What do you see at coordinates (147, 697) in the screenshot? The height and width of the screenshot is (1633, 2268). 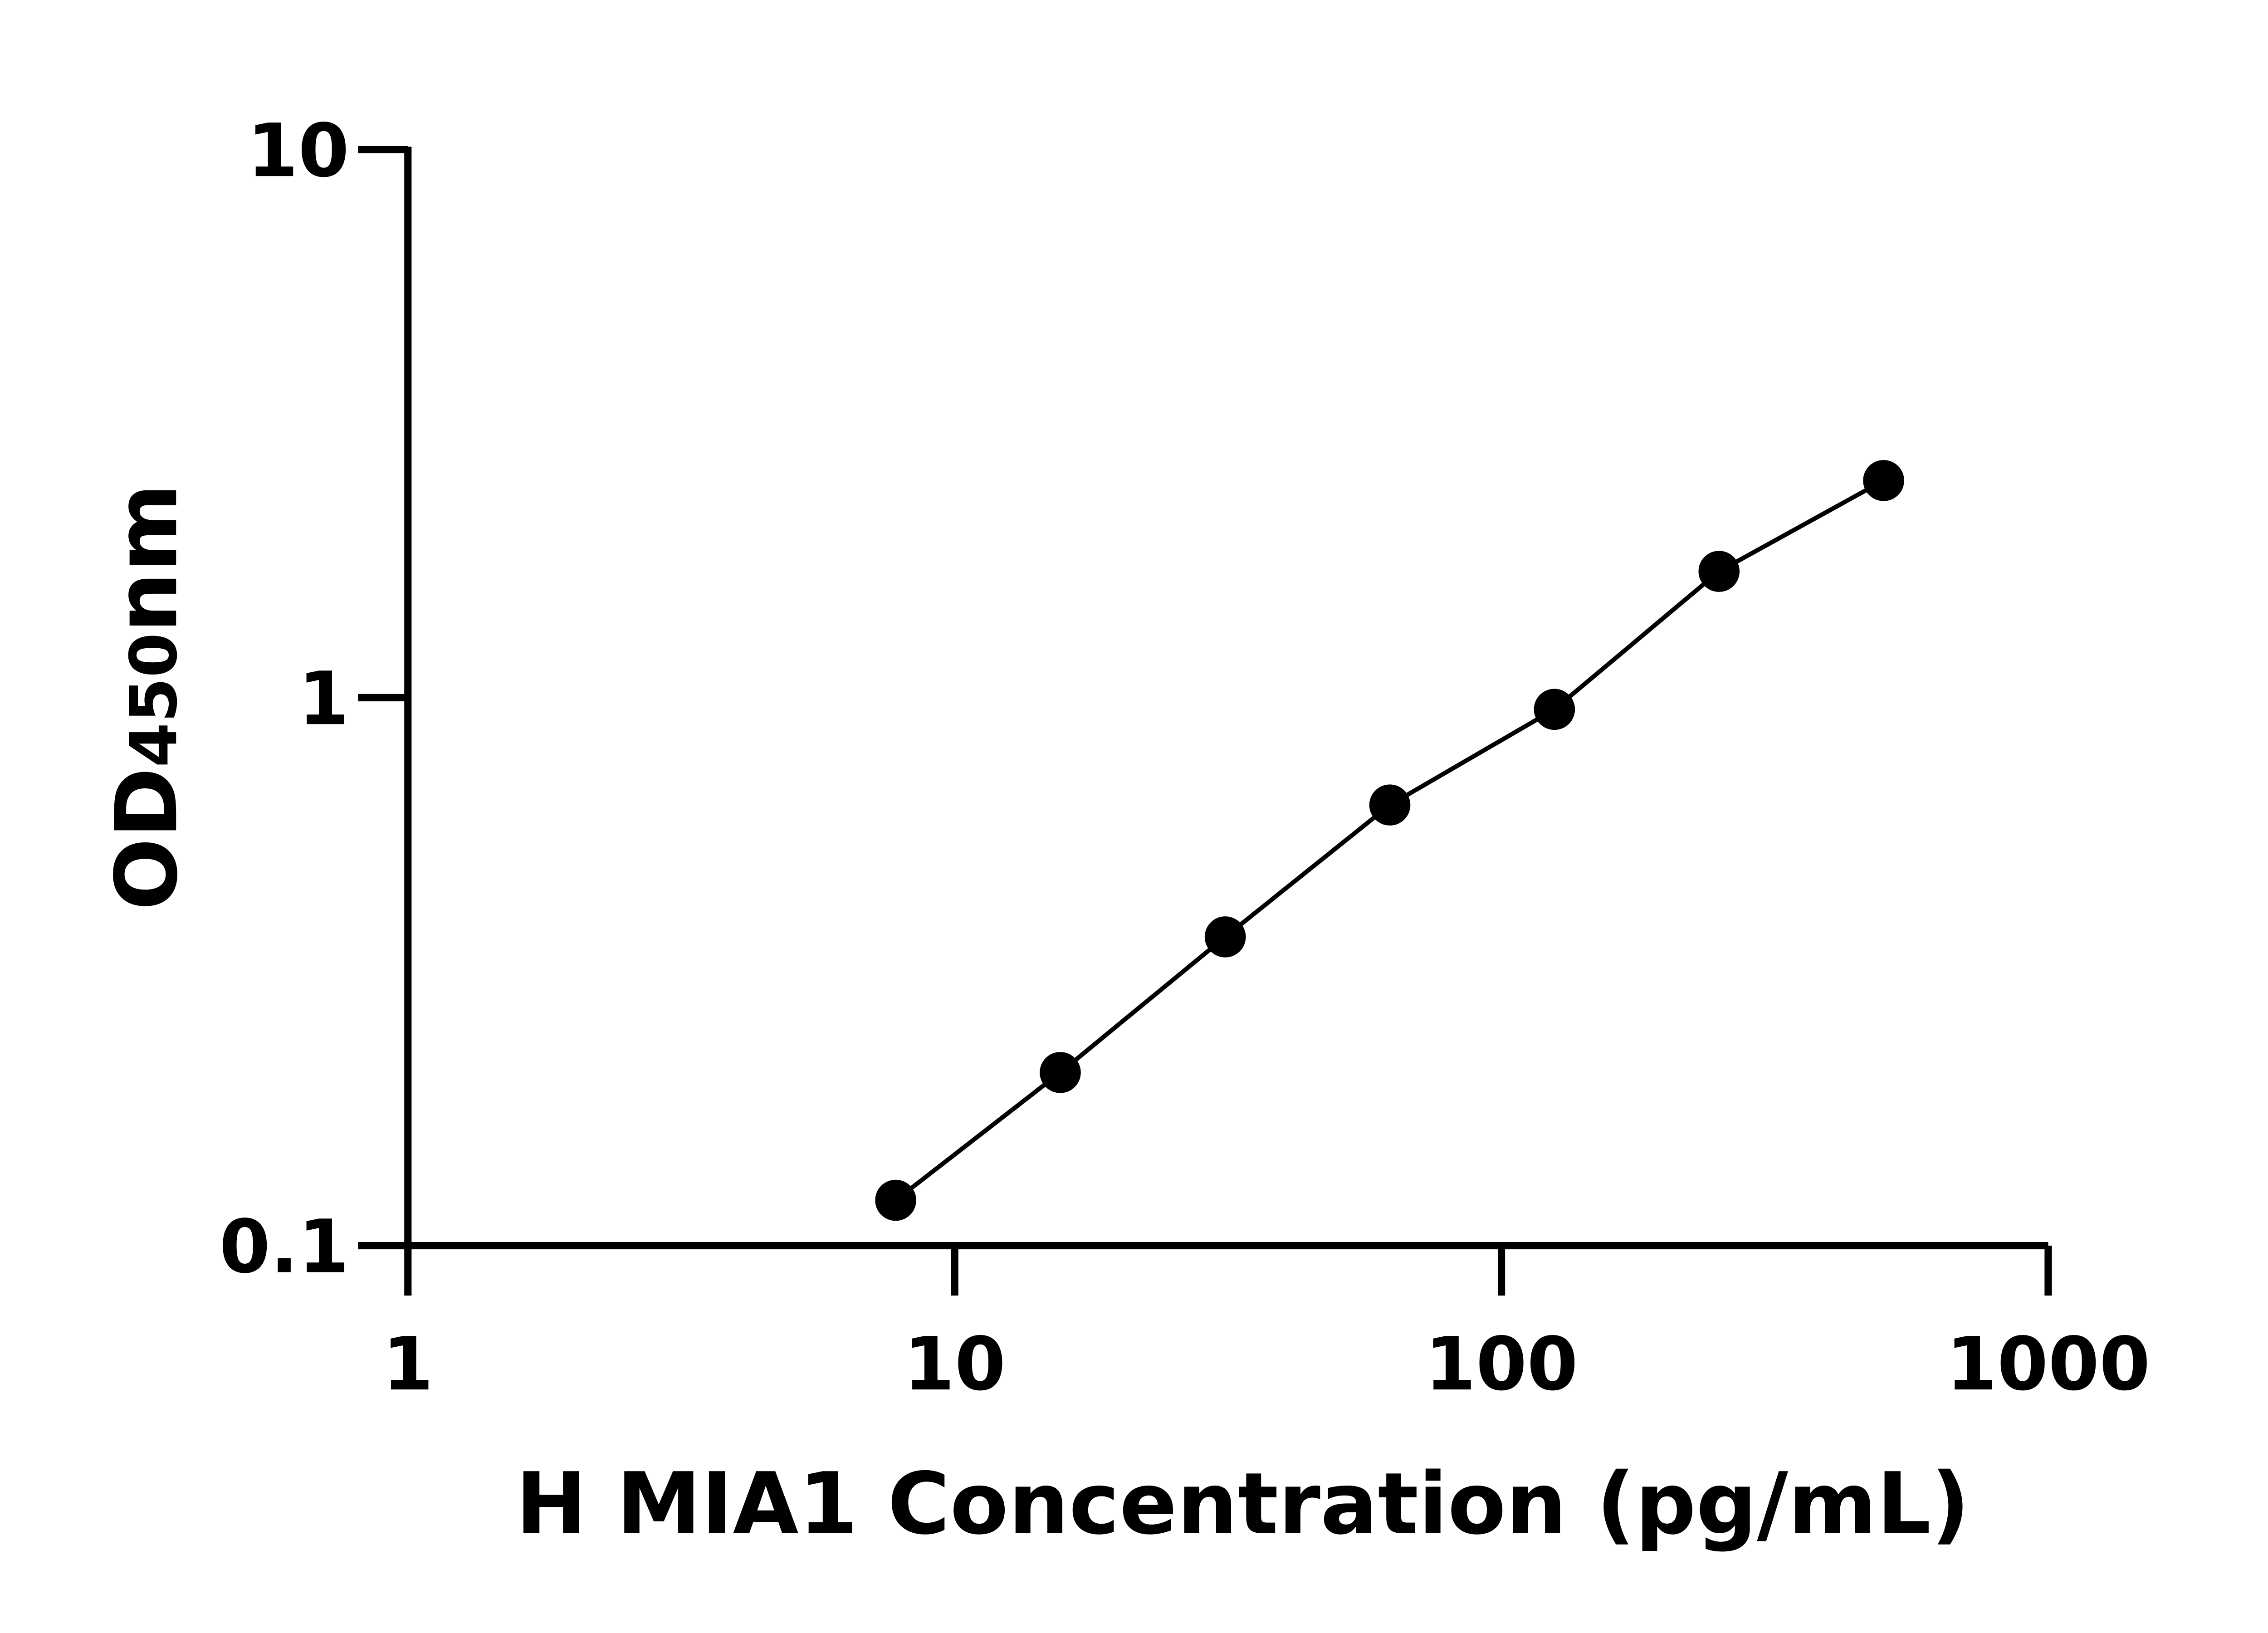 I see `y-axis-label: OD450nm` at bounding box center [147, 697].